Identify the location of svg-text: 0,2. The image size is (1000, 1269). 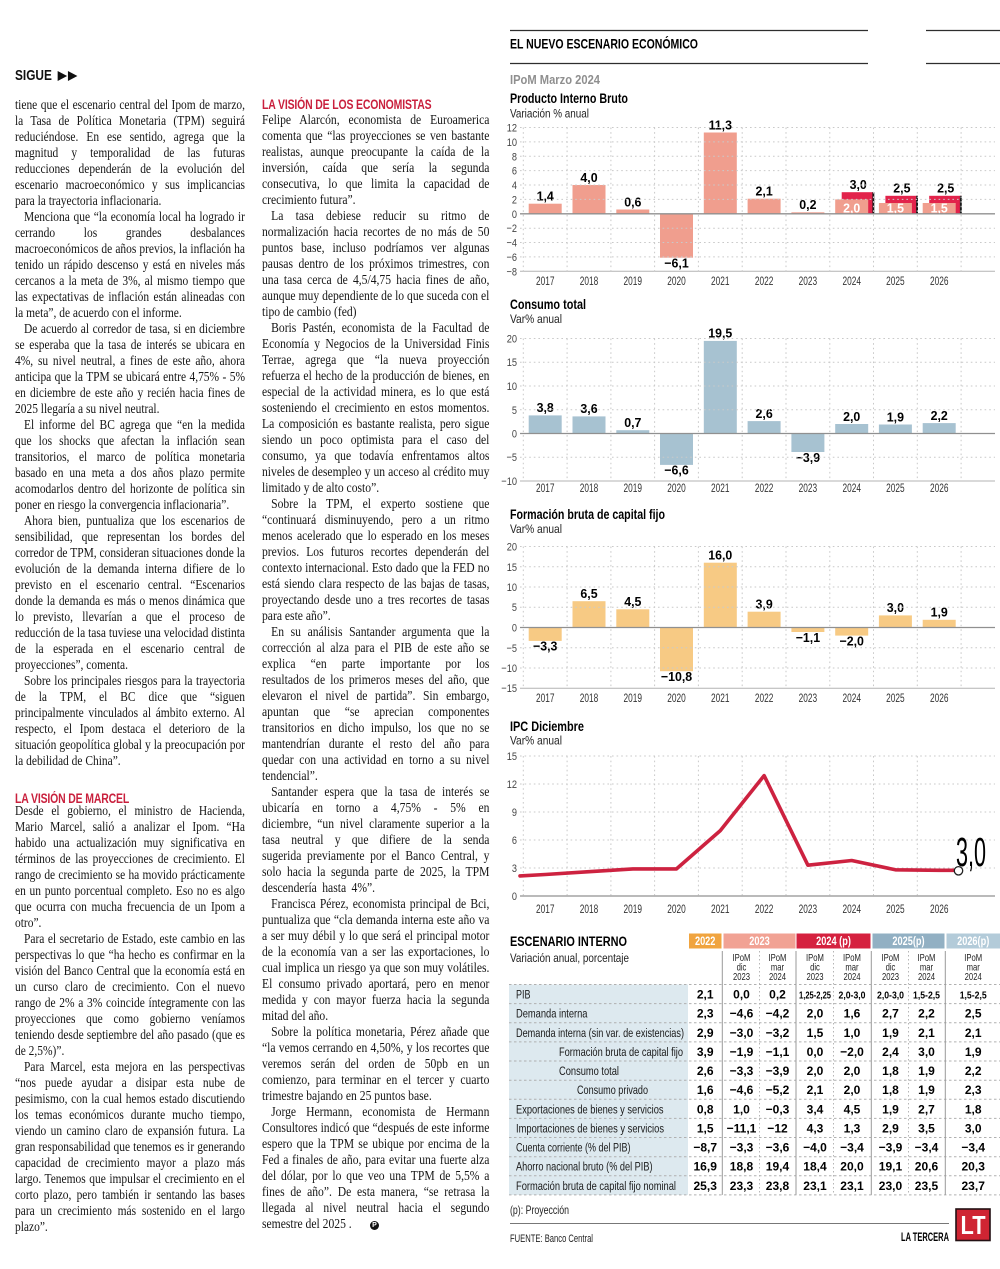
(777, 995).